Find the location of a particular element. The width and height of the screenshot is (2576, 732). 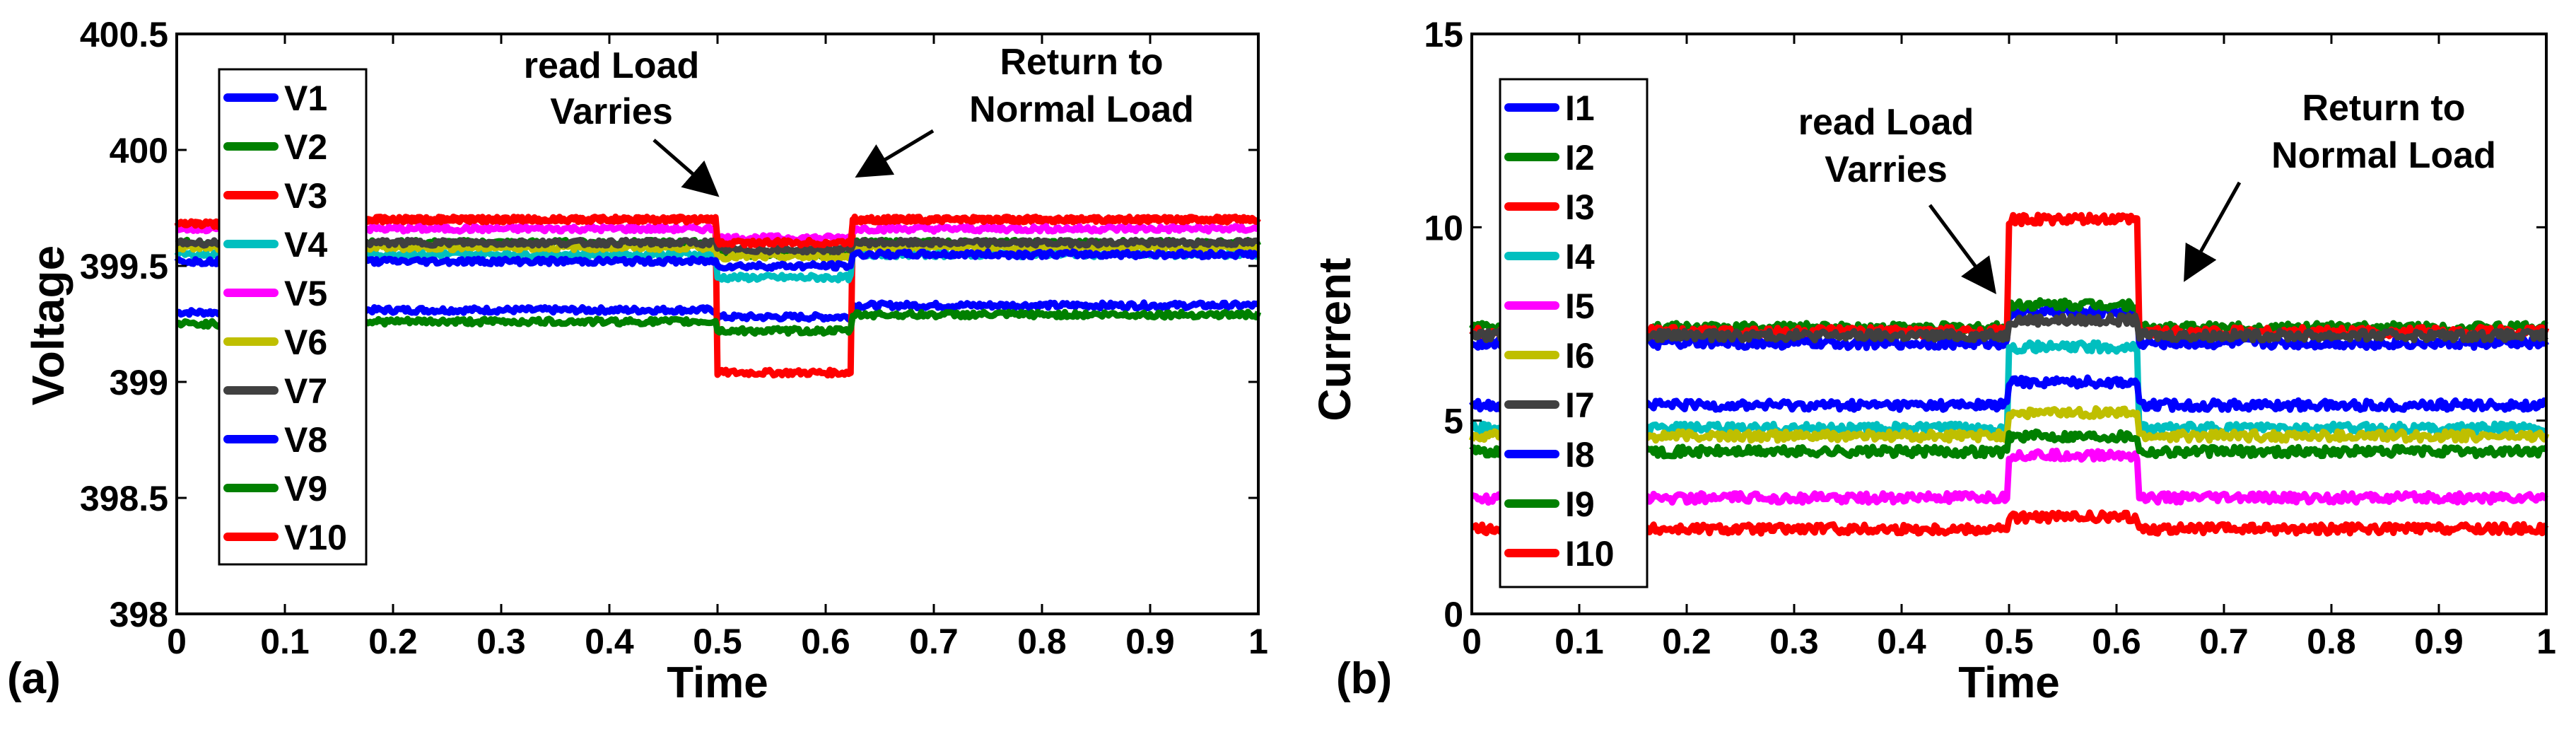

panel-b-annotation-return-normal: Return to Normal Load is located at coordinates (2384, 132).